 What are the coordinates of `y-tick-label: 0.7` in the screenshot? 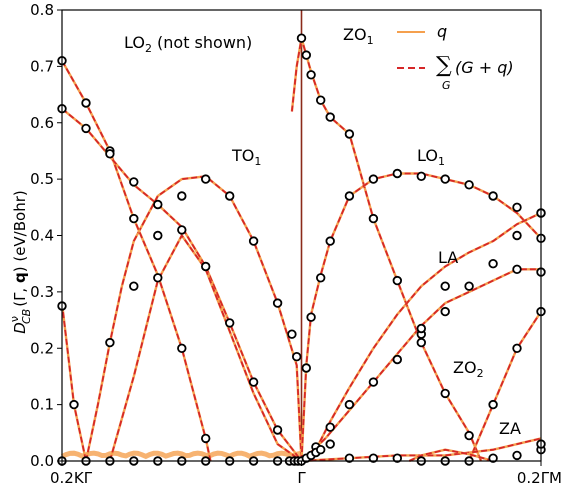 It's located at (42, 66).